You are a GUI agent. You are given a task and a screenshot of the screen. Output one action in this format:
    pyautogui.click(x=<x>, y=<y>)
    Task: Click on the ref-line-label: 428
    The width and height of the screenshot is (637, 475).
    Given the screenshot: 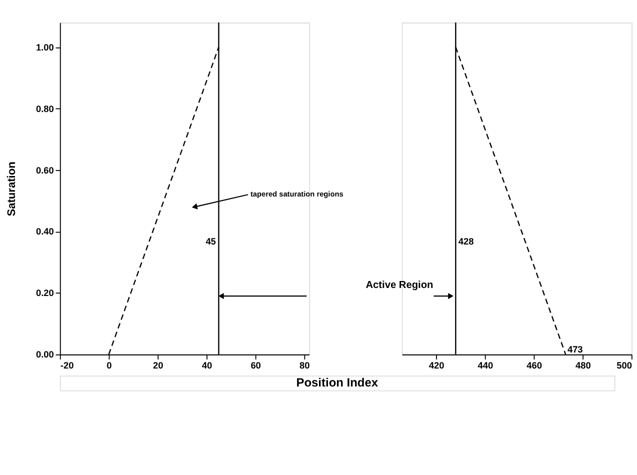 What is the action you would take?
    pyautogui.click(x=466, y=241)
    